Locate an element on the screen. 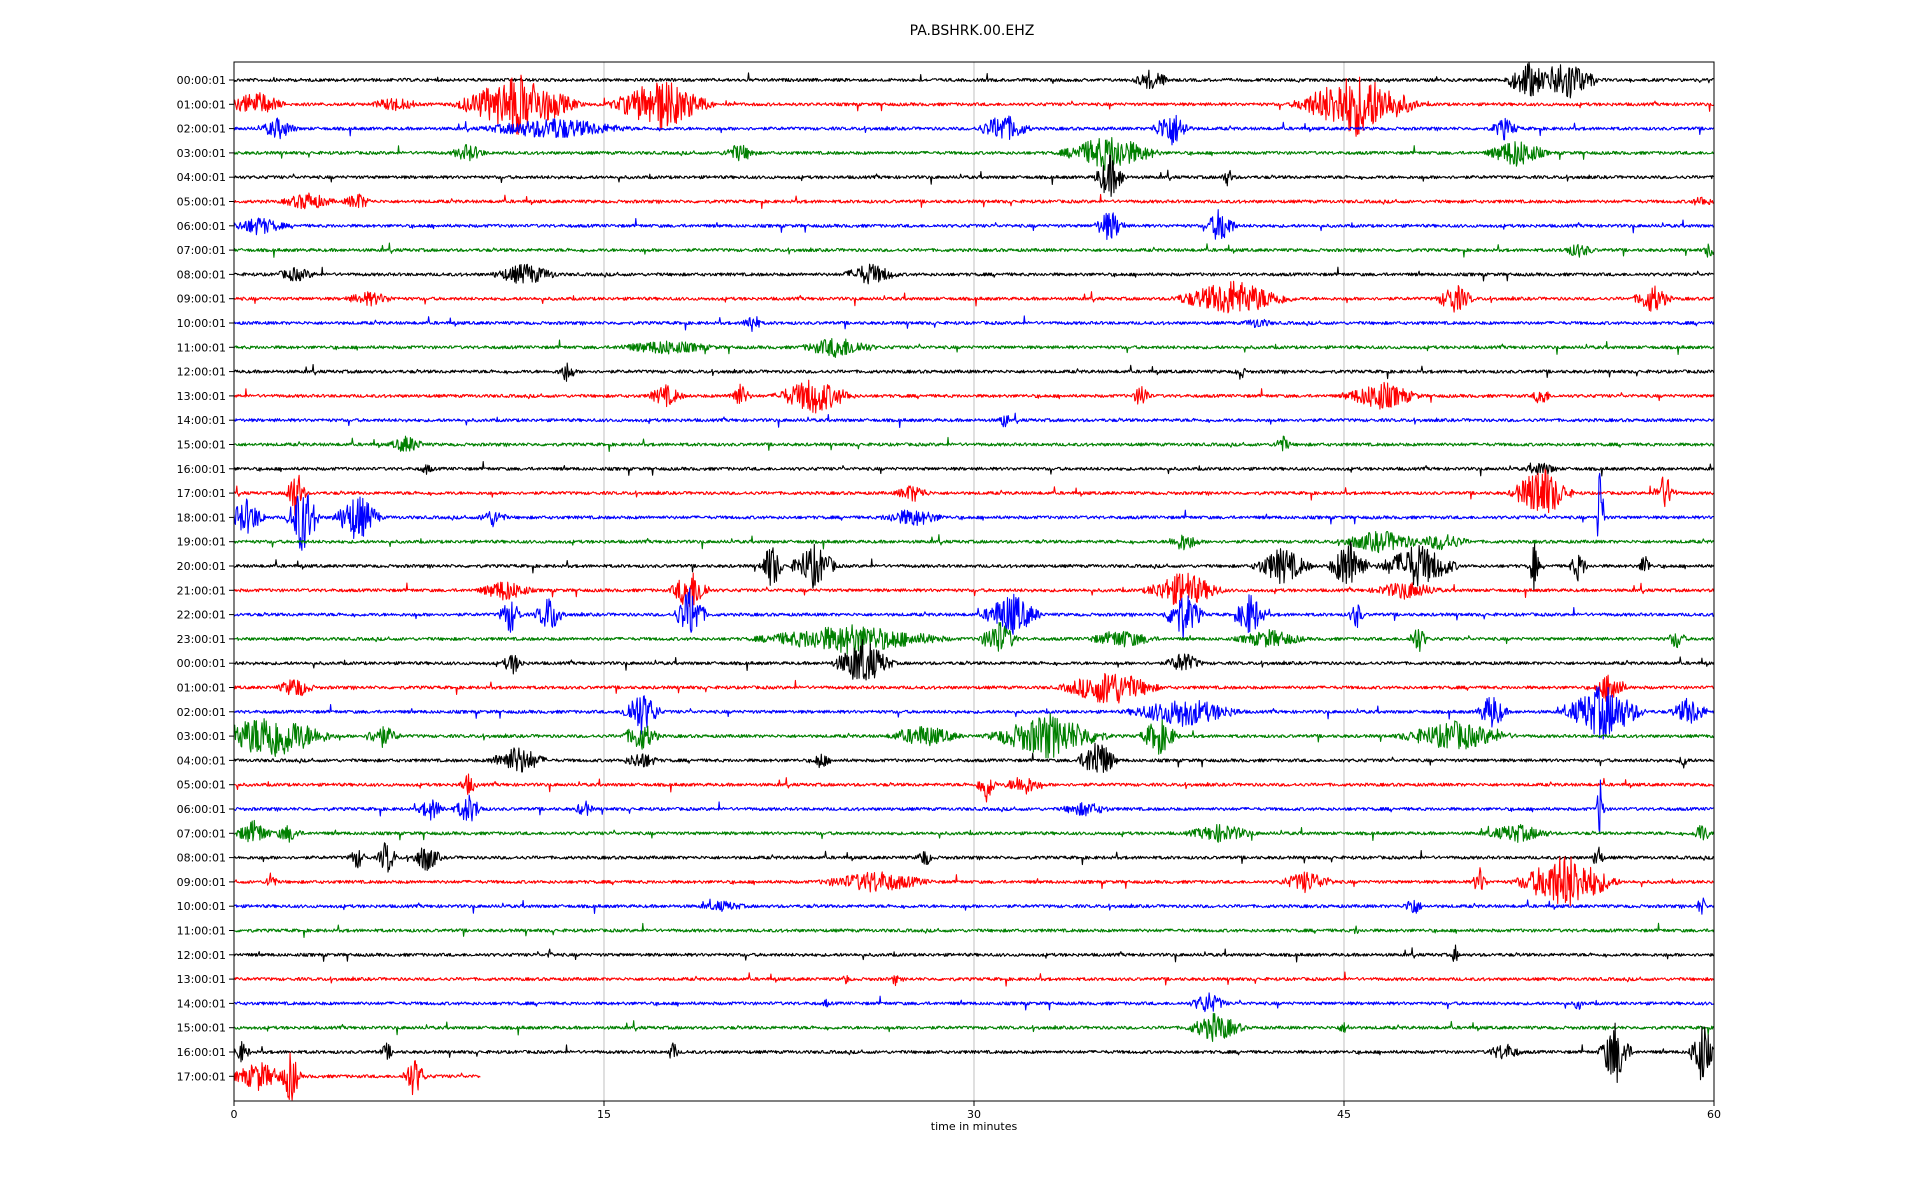 This screenshot has width=1920, height=1200. x-tick-label: 60 is located at coordinates (1714, 1114).